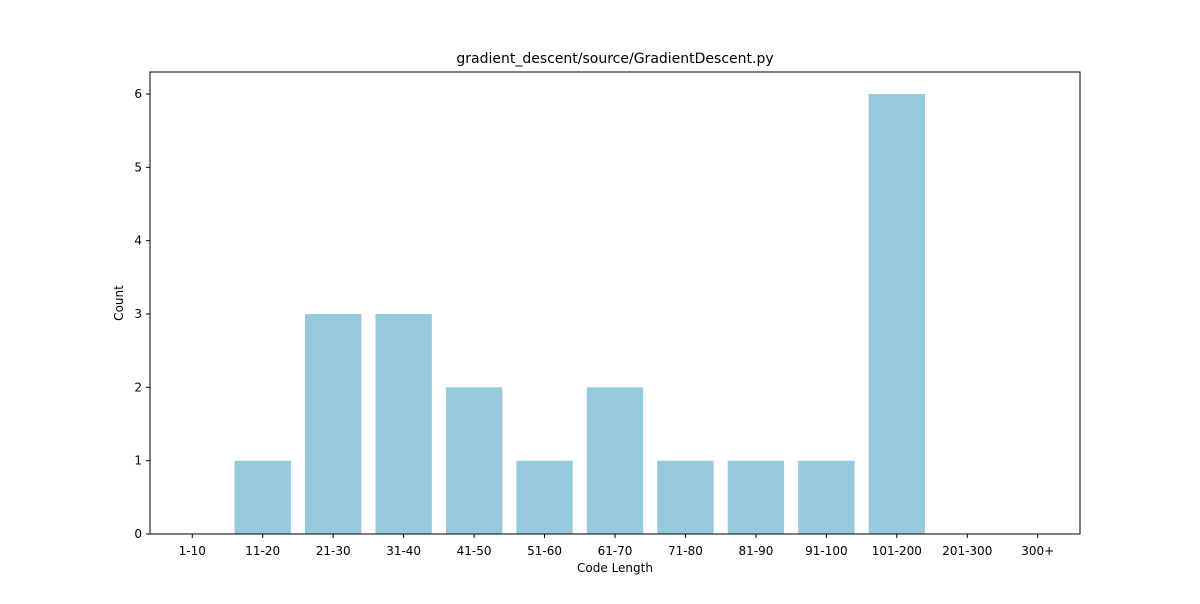 Image resolution: width=1200 pixels, height=604 pixels. What do you see at coordinates (333, 551) in the screenshot?
I see `x-tick-label: 21-30` at bounding box center [333, 551].